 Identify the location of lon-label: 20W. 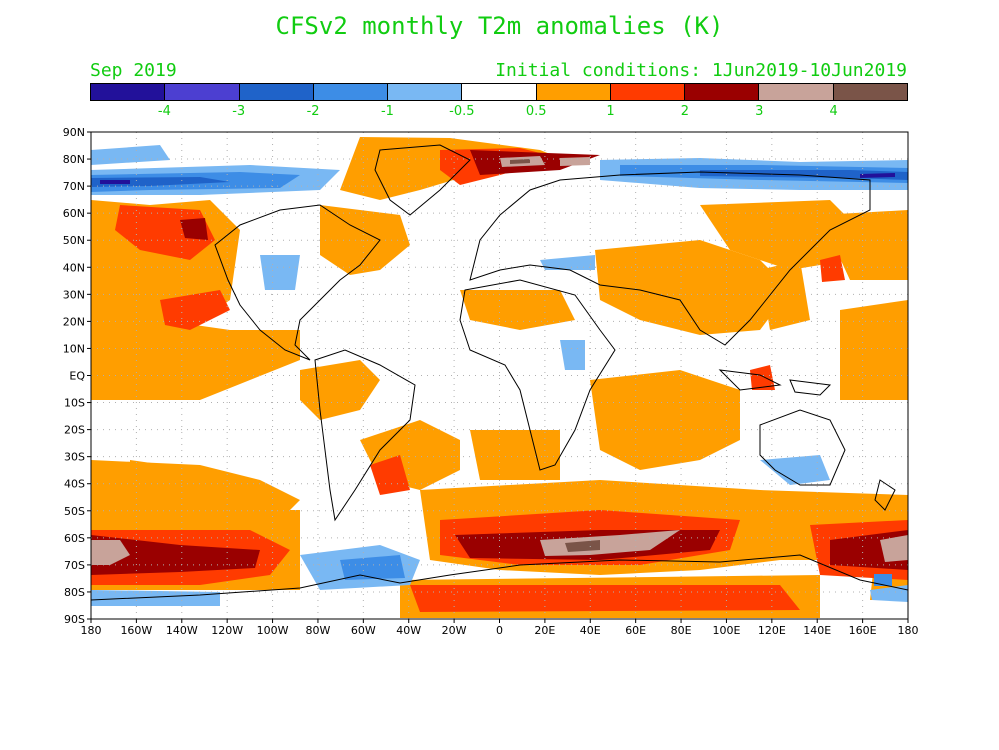
(454, 630).